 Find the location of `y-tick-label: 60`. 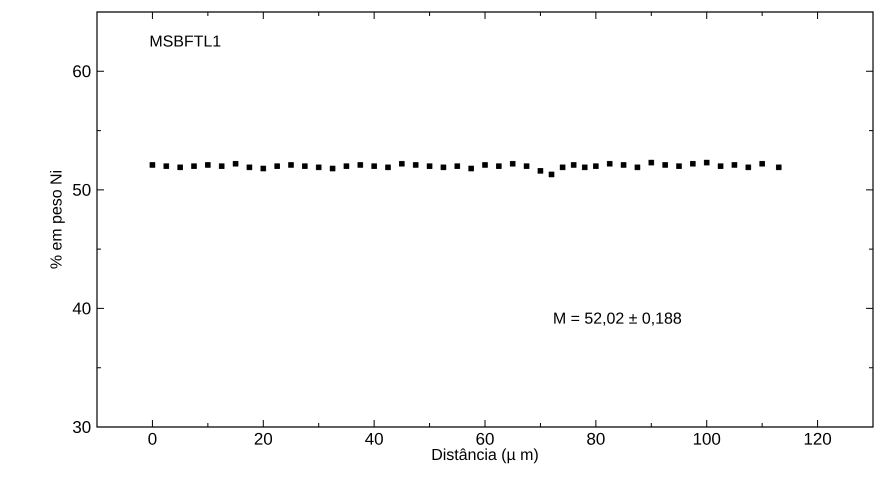

y-tick-label: 60 is located at coordinates (81, 71).